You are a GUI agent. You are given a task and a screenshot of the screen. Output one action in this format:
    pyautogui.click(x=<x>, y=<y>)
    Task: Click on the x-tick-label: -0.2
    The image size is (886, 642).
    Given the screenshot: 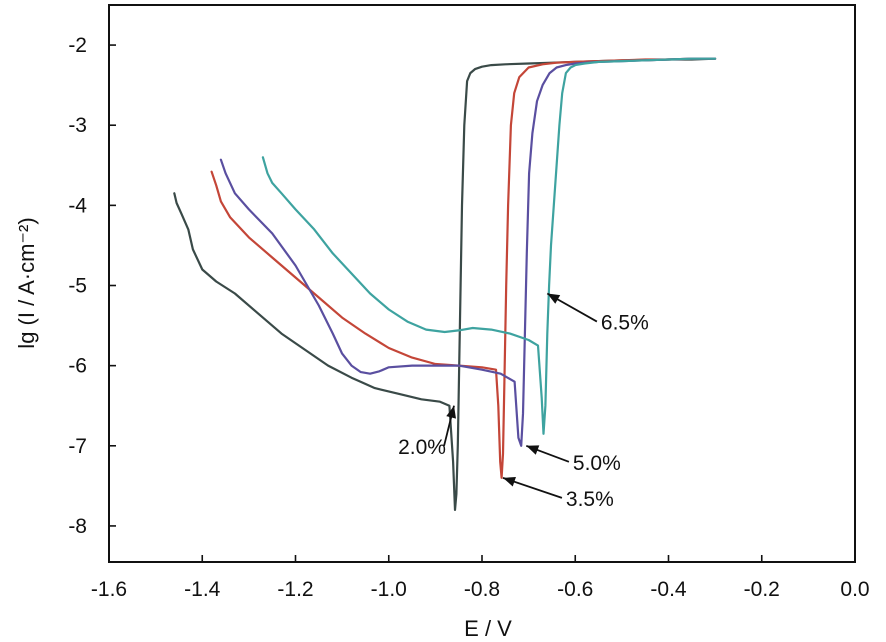 What is the action you would take?
    pyautogui.click(x=762, y=589)
    